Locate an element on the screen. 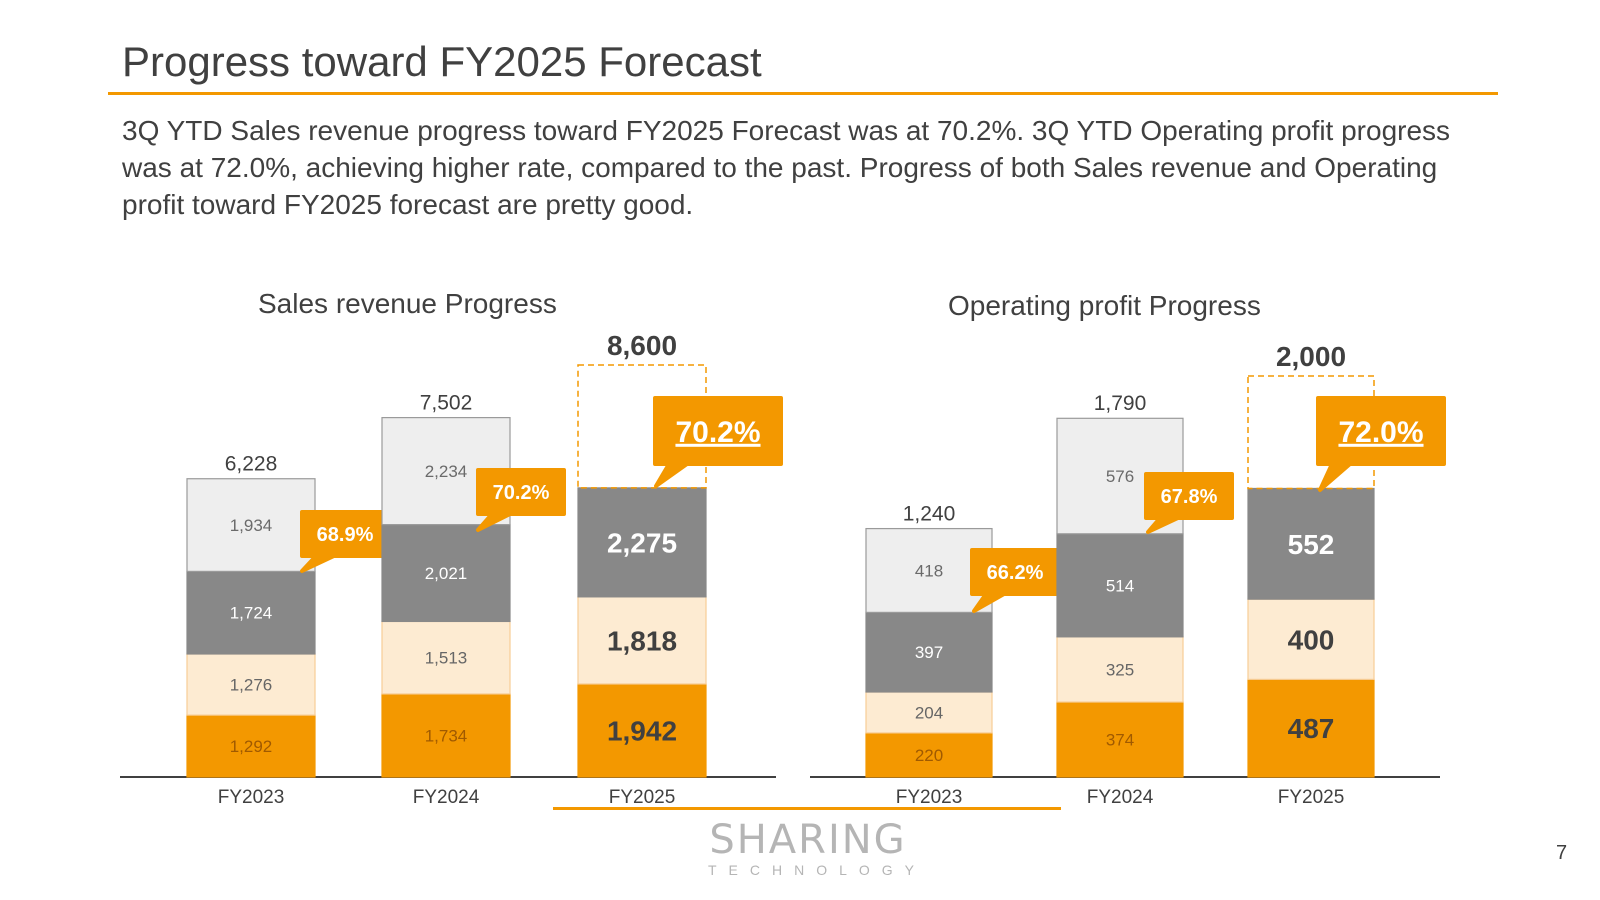 The image size is (1600, 900). sales-bar-fy2023-q4 is located at coordinates (251, 525).